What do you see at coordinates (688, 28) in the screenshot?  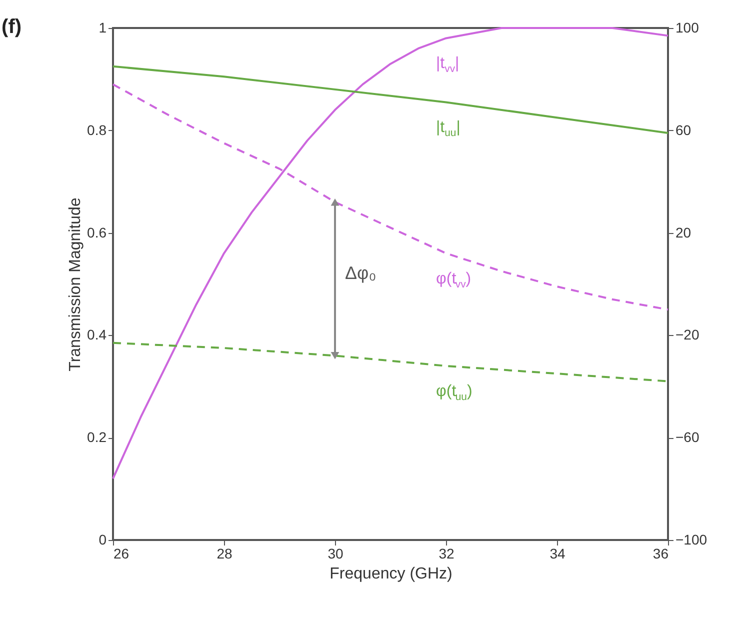 I see `y2-tick-label: 100` at bounding box center [688, 28].